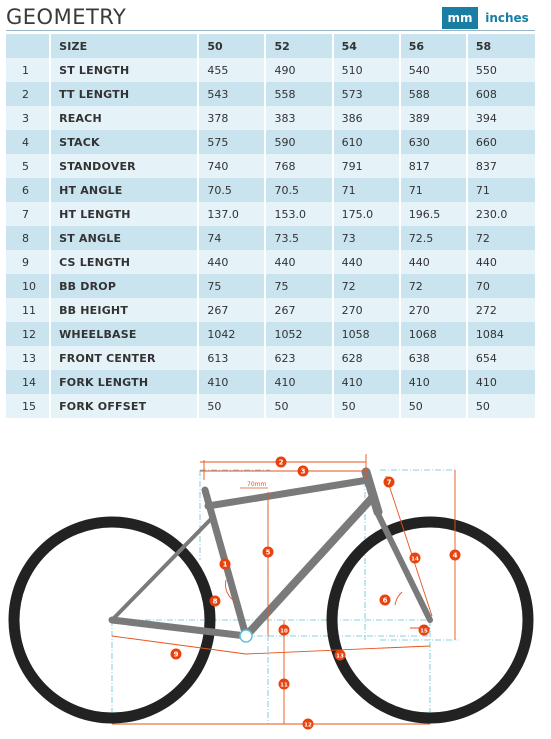 This screenshot has height=739, width=551. I want to click on value-cell: 230.0, so click(501, 214).